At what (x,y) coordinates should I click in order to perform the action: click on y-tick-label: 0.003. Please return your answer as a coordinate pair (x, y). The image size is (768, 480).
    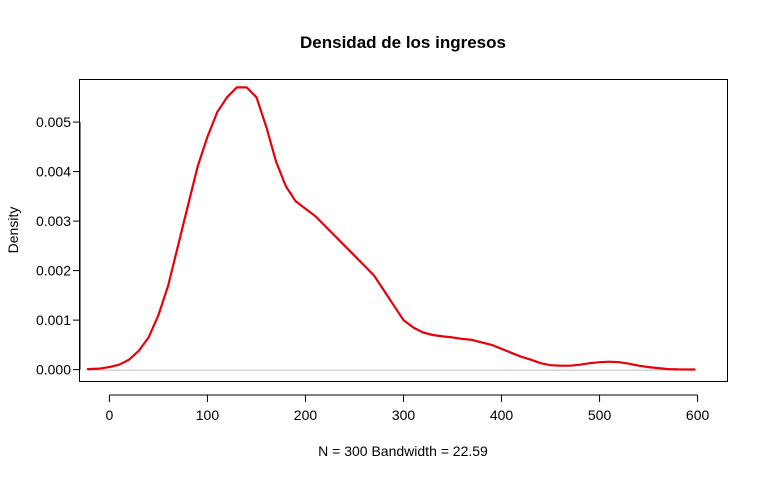
    Looking at the image, I should click on (53, 221).